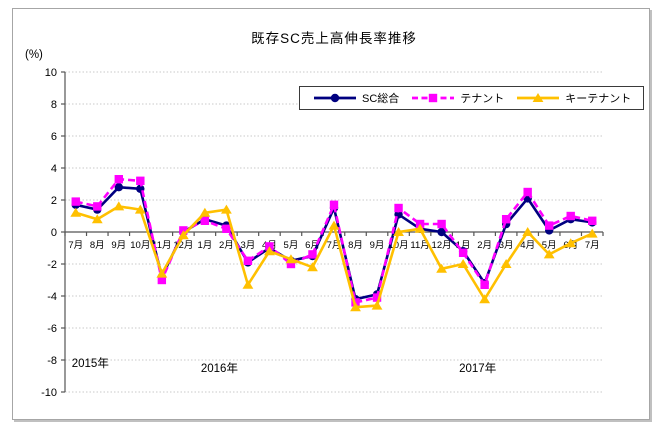 Image resolution: width=661 pixels, height=436 pixels. I want to click on legend-item-sc-sogo: SC総合, so click(355, 98).